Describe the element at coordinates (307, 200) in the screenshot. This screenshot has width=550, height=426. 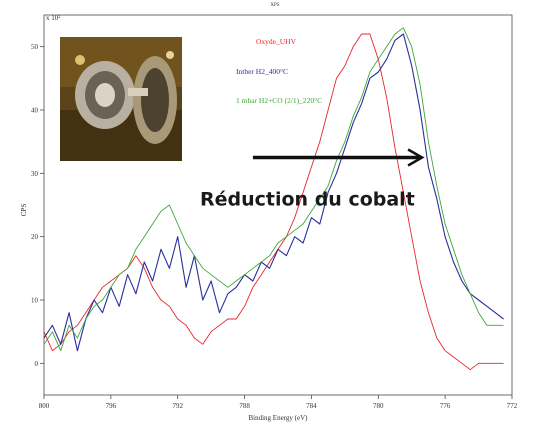
I see `annotation-text: Réduction du cobalt` at that location.